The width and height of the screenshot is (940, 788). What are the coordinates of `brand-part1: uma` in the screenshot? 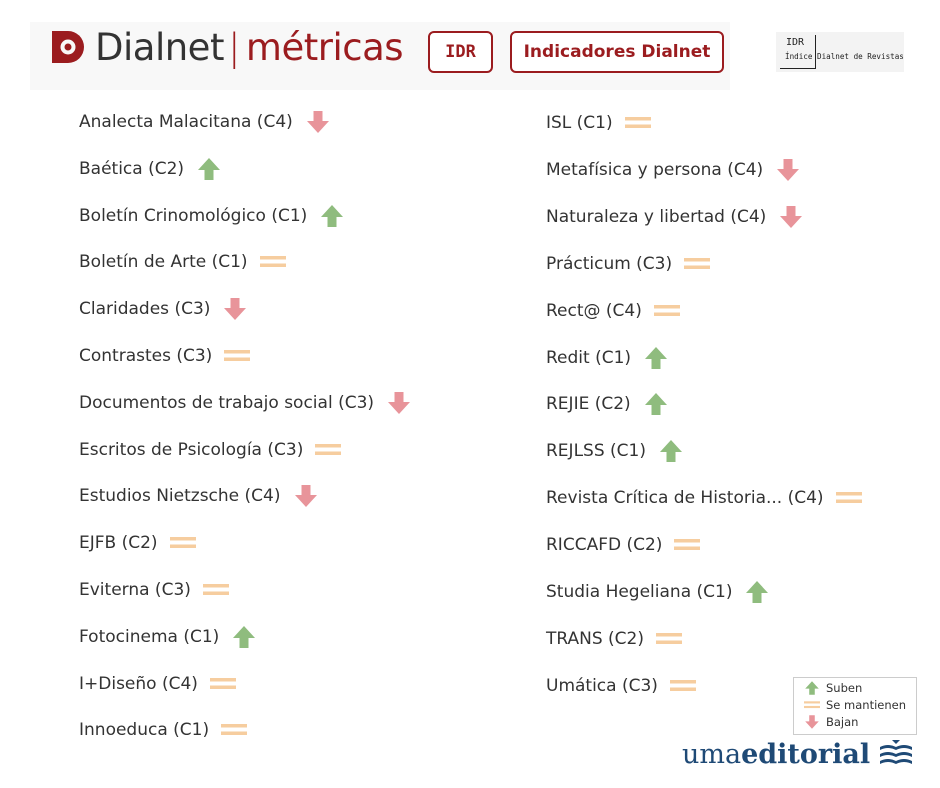 It's located at (712, 754).